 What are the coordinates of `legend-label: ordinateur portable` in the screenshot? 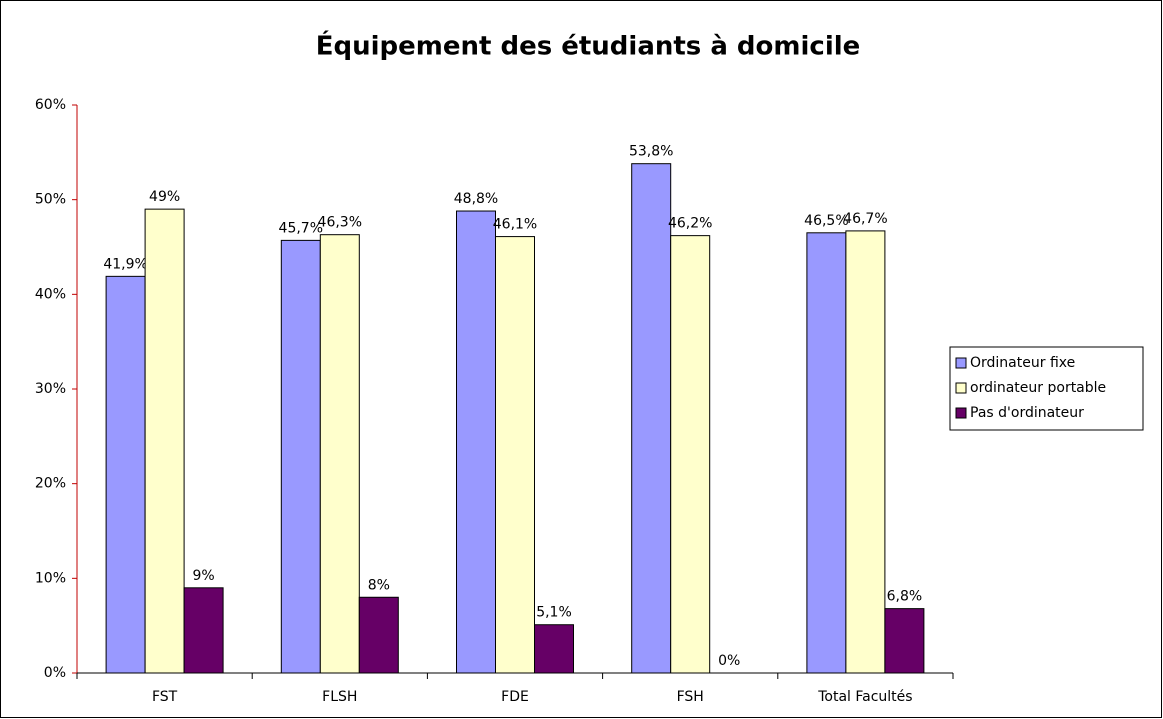 It's located at (1038, 388).